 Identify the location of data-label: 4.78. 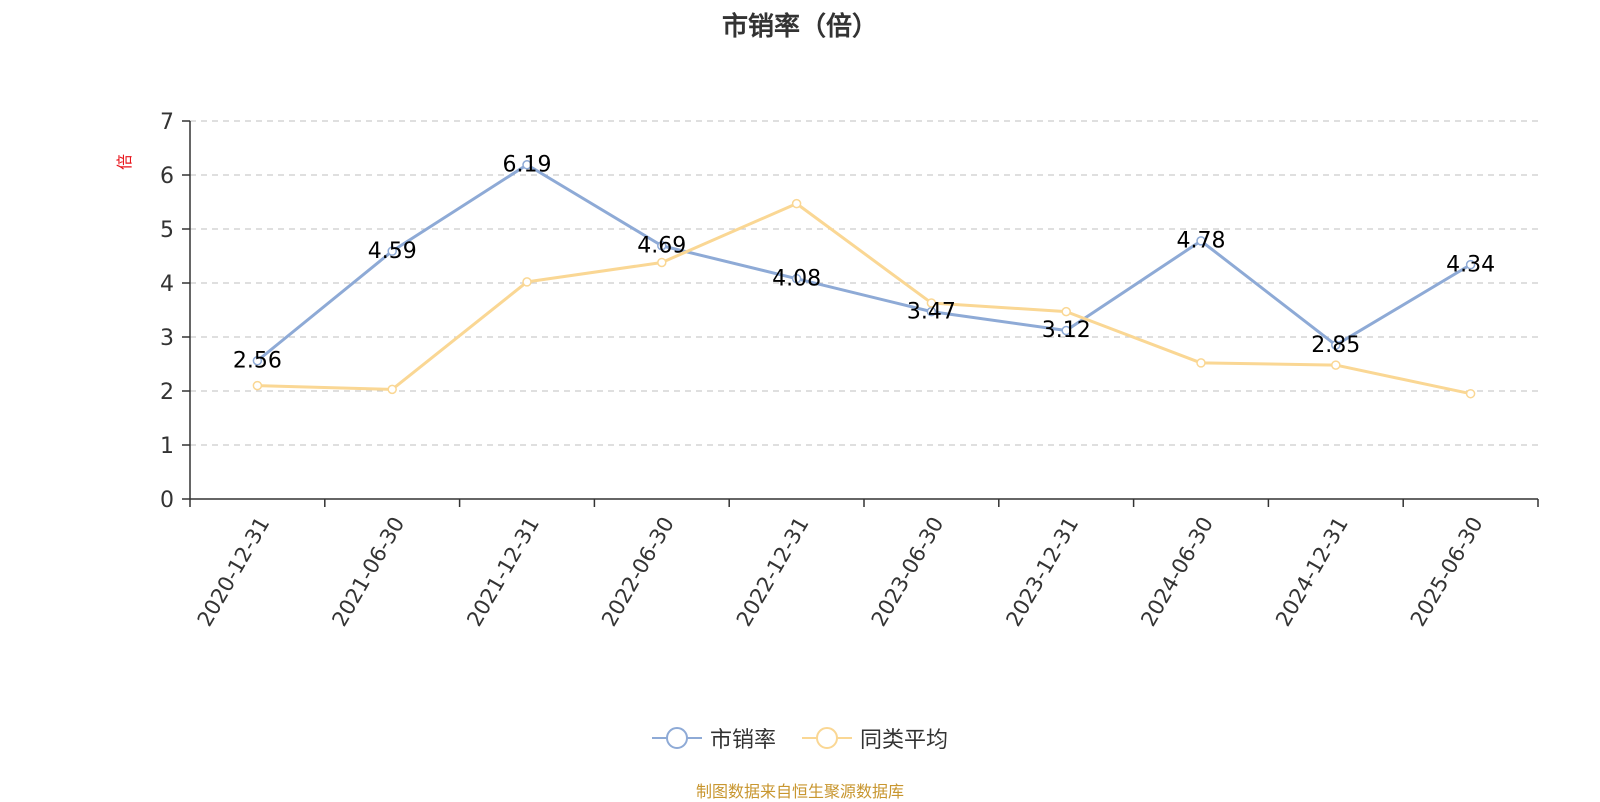
(1201, 241).